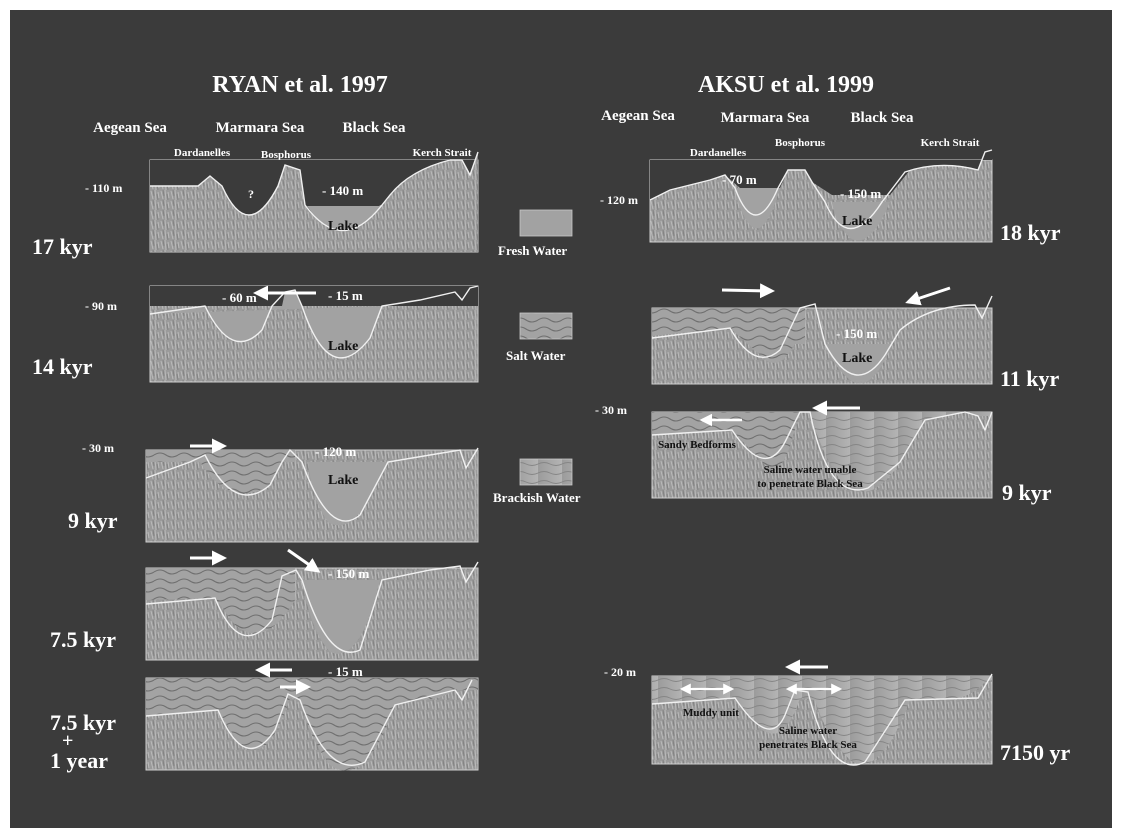 The height and width of the screenshot is (838, 1122). What do you see at coordinates (950, 143) in the screenshot?
I see `right-label-kerch: Kerch Strait` at bounding box center [950, 143].